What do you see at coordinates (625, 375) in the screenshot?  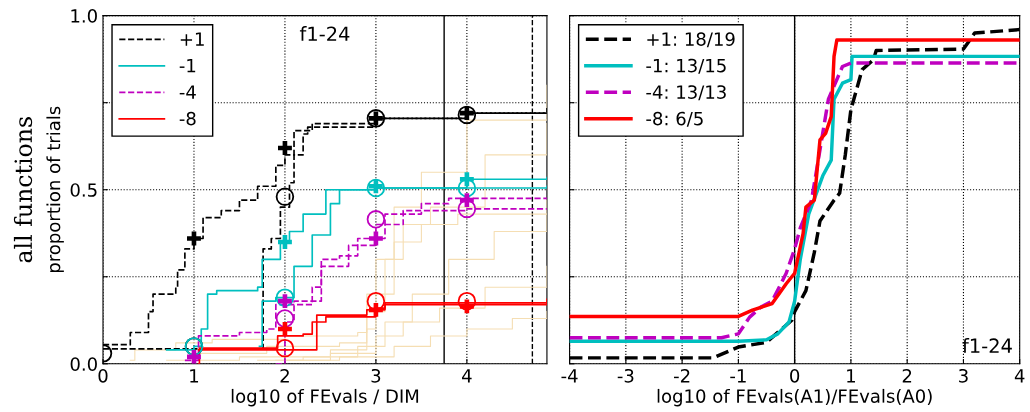 I see `x-tick-label: -3` at bounding box center [625, 375].